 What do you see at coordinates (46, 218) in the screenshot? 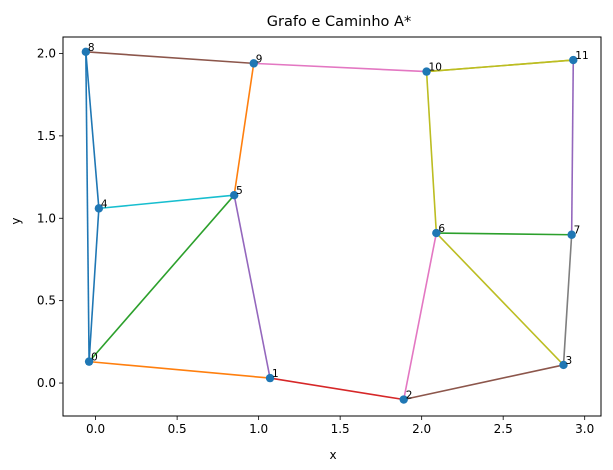
I see `y-tick-label: 1.0` at bounding box center [46, 218].